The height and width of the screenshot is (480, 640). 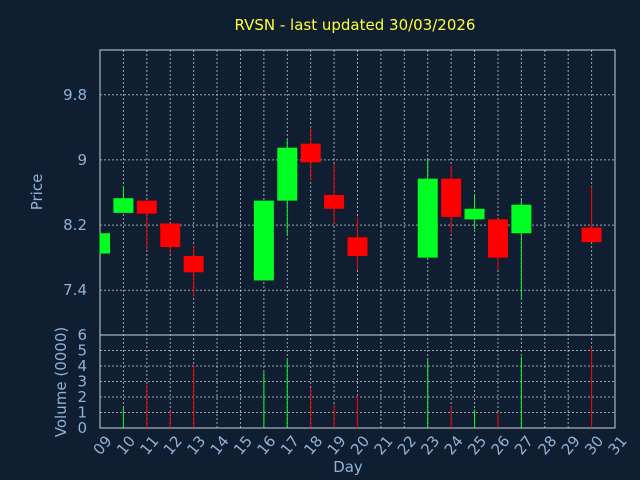 I want to click on x-axis-label: Day, so click(x=348, y=467).